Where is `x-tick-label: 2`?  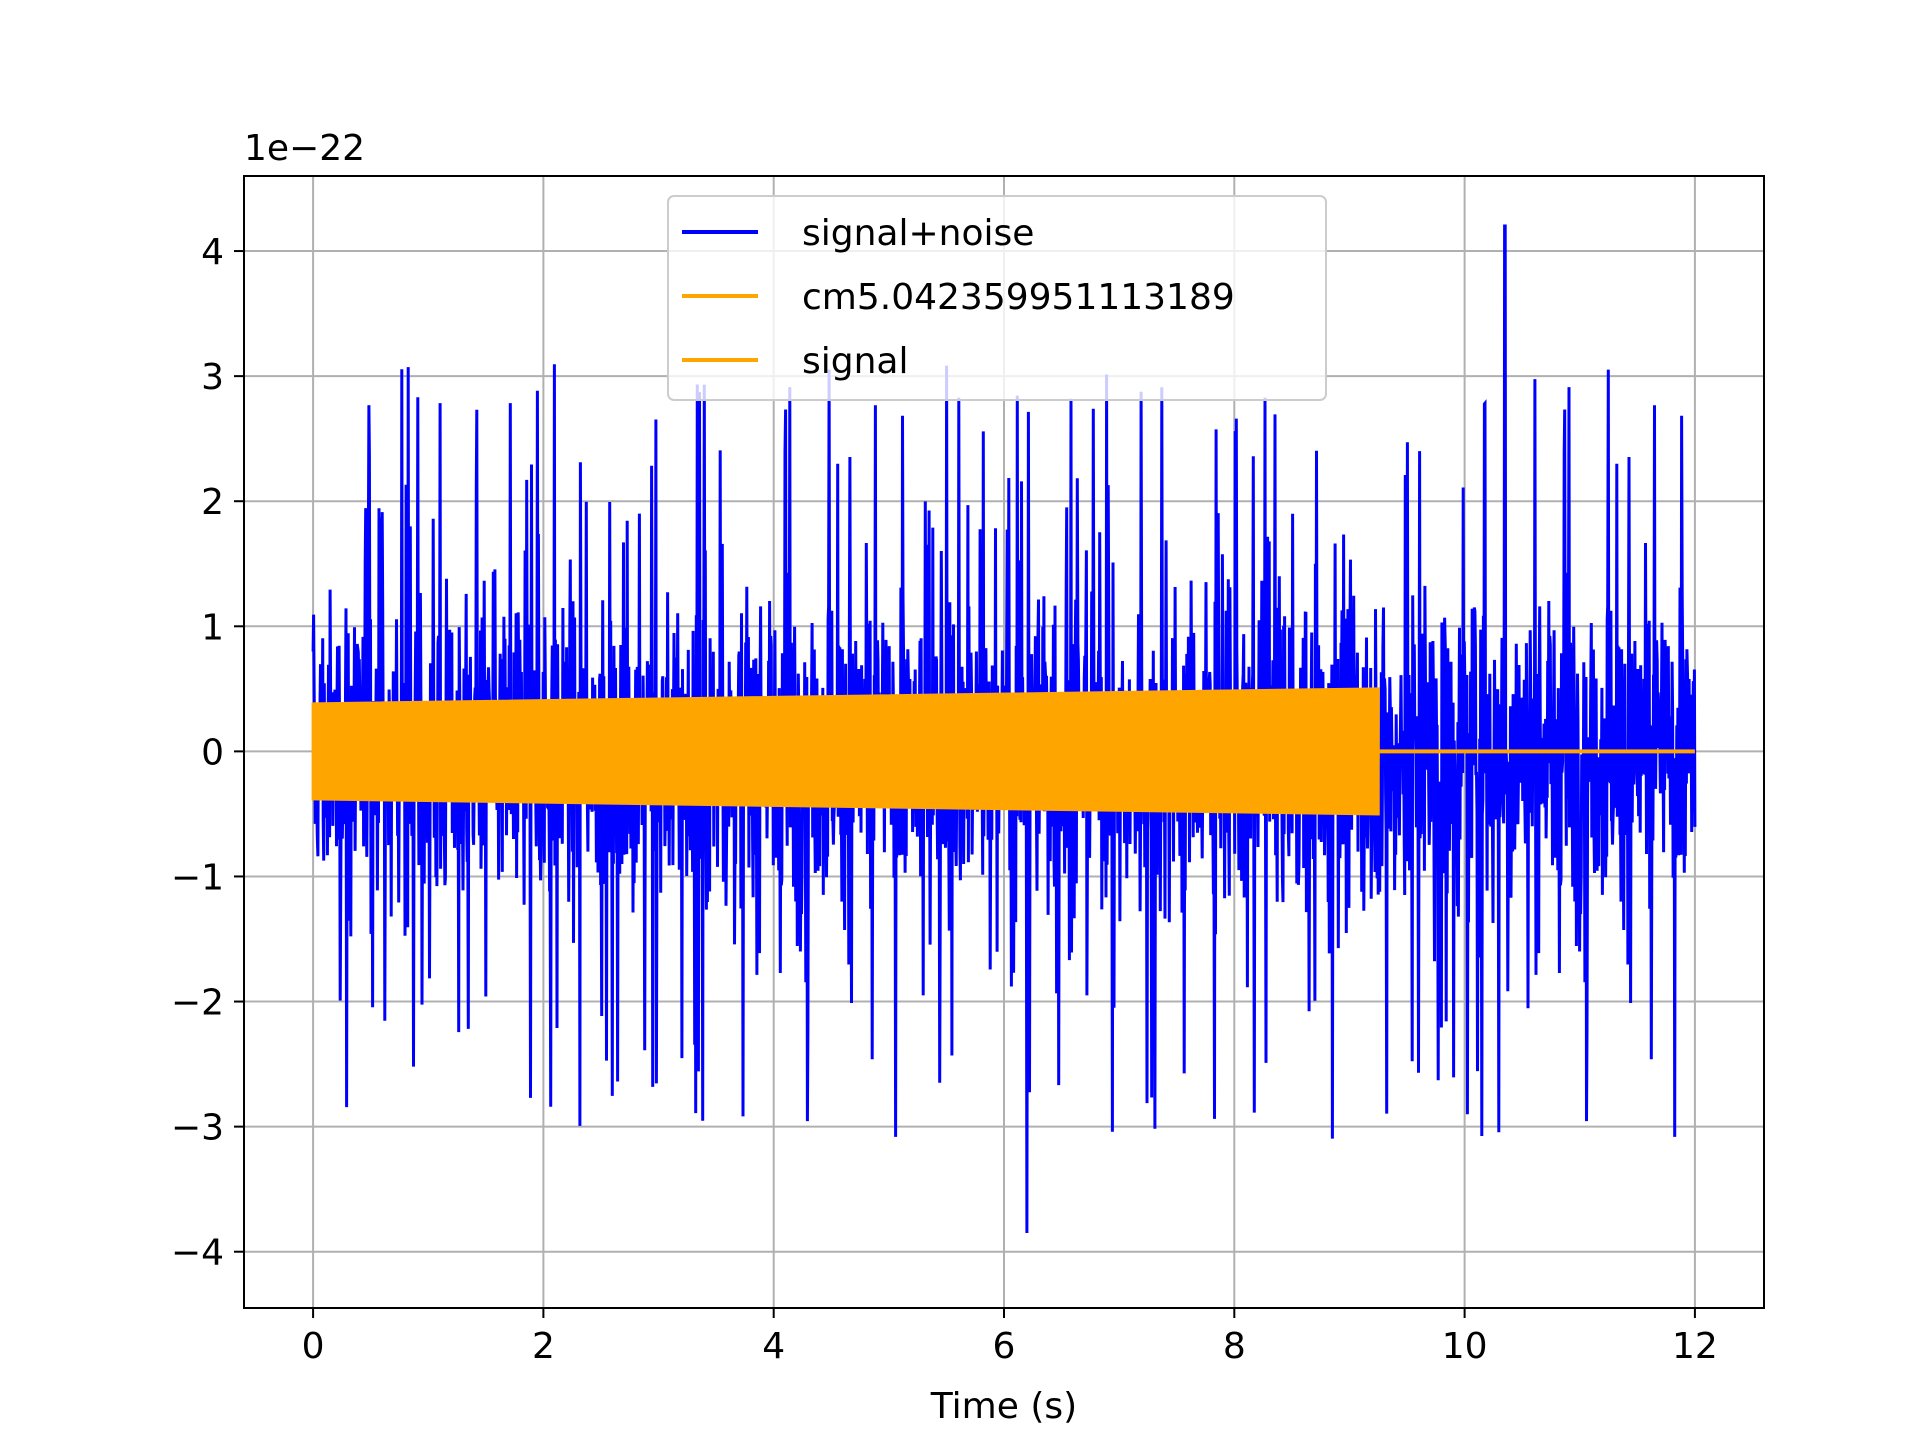 x-tick-label: 2 is located at coordinates (543, 1346).